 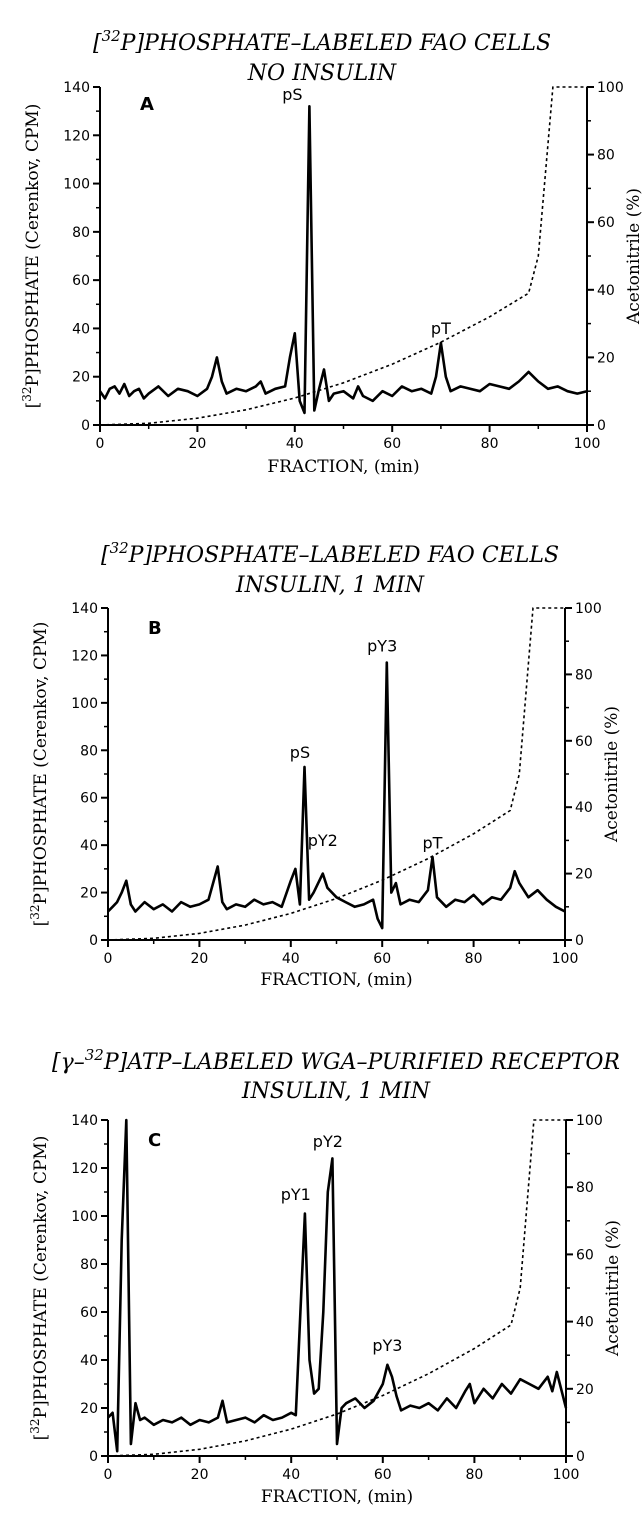 What do you see at coordinates (154, 1140) in the screenshot?
I see `panel-label: C` at bounding box center [154, 1140].